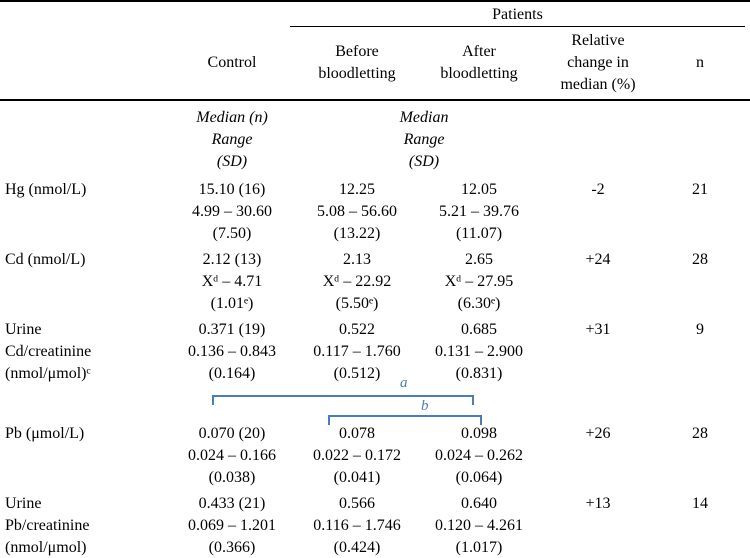  Describe the element at coordinates (232, 351) in the screenshot. I see `cell-control: 0.371 (19) 0.136 – 0.843 (0.164)` at that location.